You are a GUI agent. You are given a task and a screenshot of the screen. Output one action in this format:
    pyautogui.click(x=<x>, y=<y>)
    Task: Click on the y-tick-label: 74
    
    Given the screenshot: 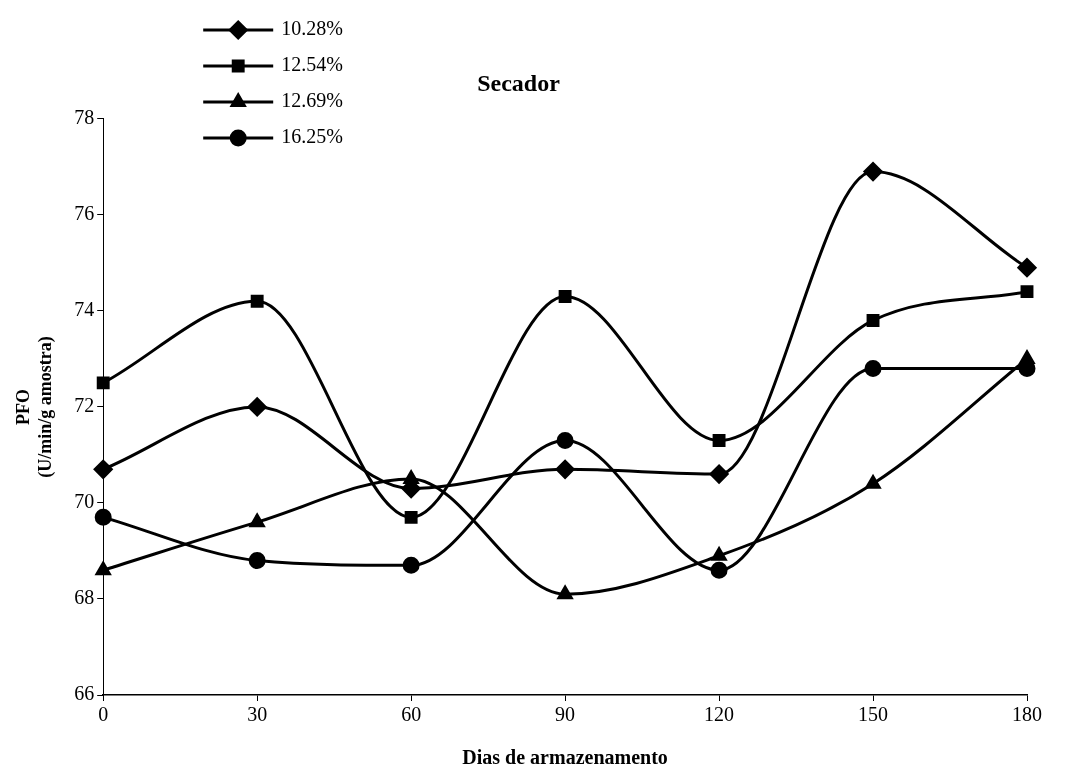 What is the action you would take?
    pyautogui.click(x=84, y=309)
    